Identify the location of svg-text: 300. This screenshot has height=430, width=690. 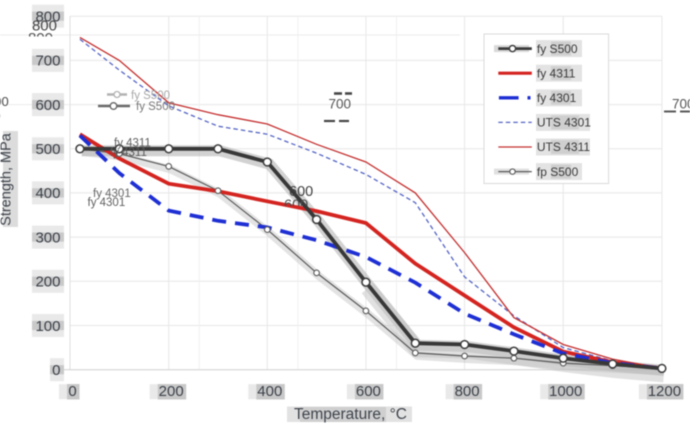
(47, 237).